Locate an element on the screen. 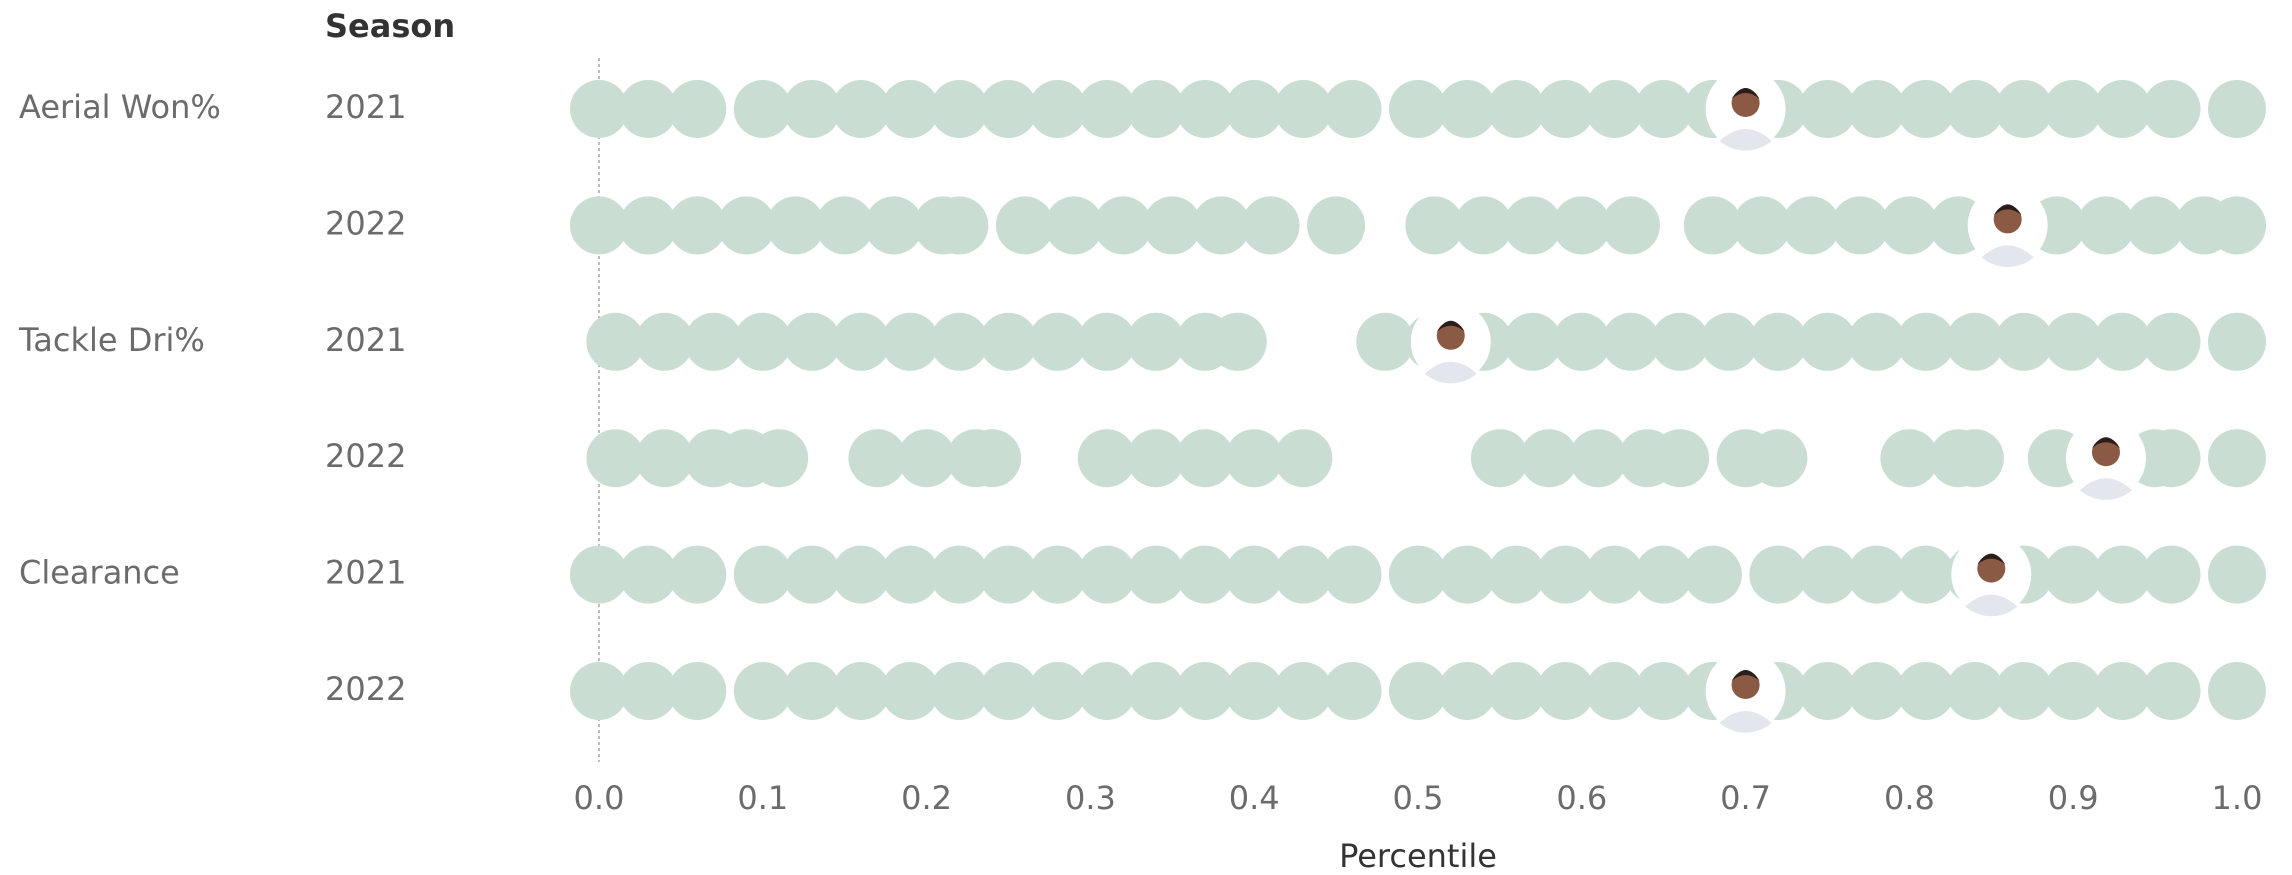  x-tick-label: 0.2 is located at coordinates (926, 798).